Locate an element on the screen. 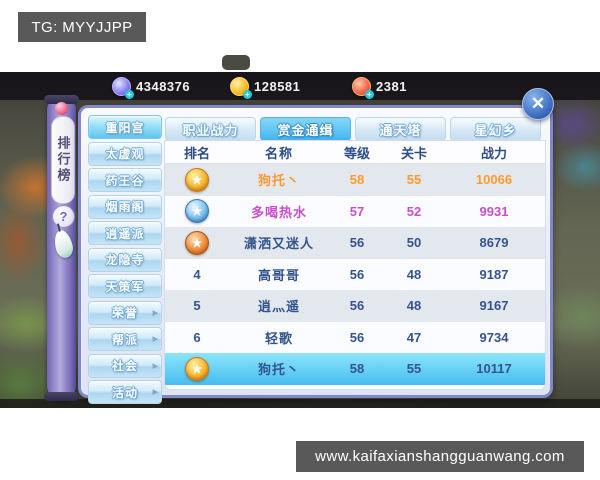  ranking-vertical-tab: 排行榜 is located at coordinates (63, 160).